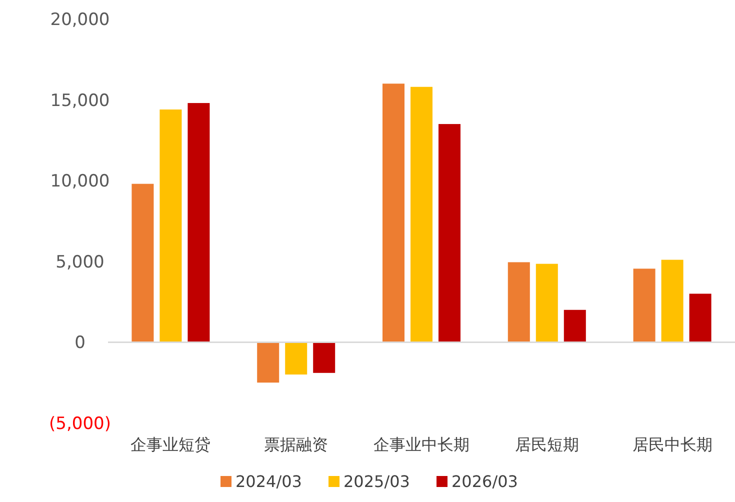 The width and height of the screenshot is (735, 502). What do you see at coordinates (80, 262) in the screenshot?
I see `y-tick-label: 5,000` at bounding box center [80, 262].